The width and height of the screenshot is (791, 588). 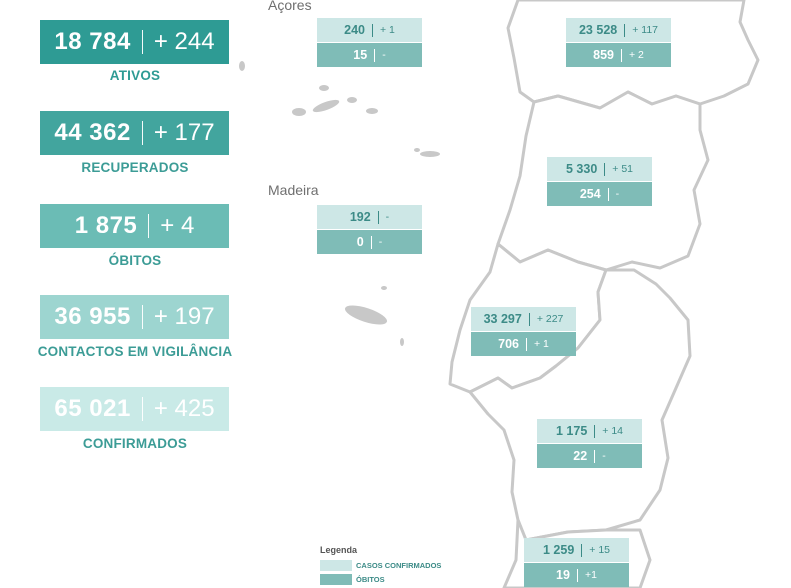 What do you see at coordinates (387, 30) in the screenshot?
I see `region-cases-delta: + 1` at bounding box center [387, 30].